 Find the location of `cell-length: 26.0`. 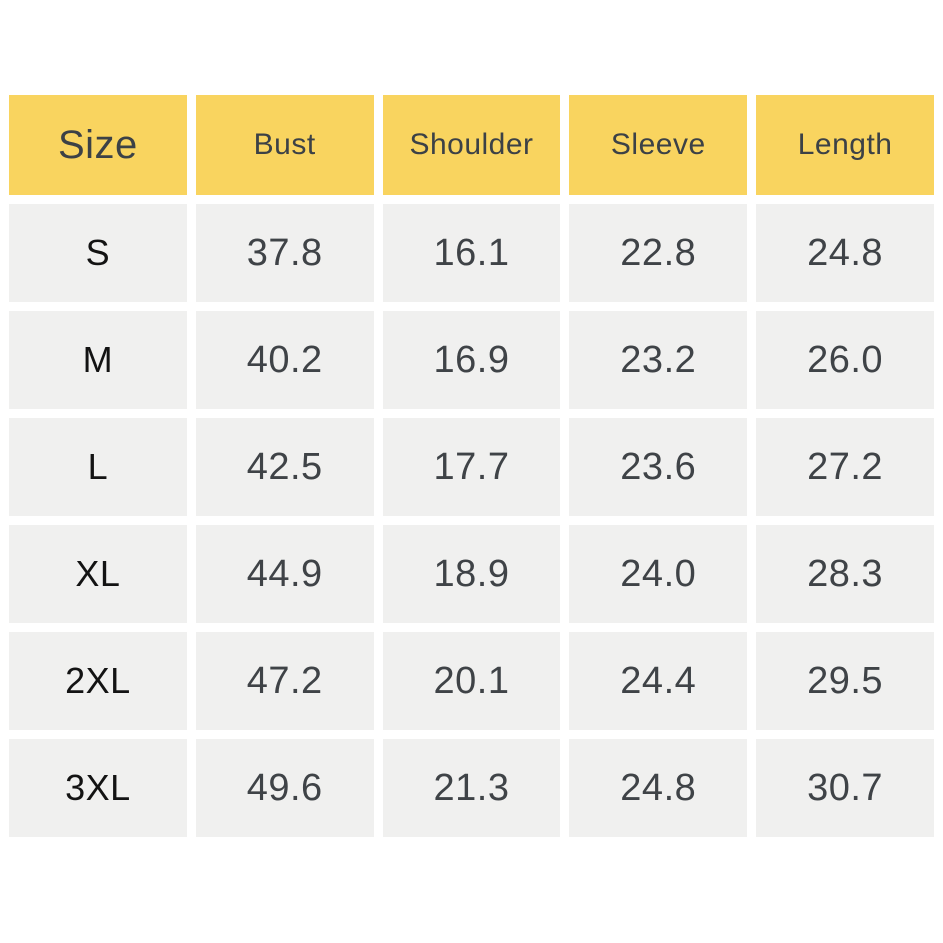

cell-length: 26.0 is located at coordinates (845, 360).